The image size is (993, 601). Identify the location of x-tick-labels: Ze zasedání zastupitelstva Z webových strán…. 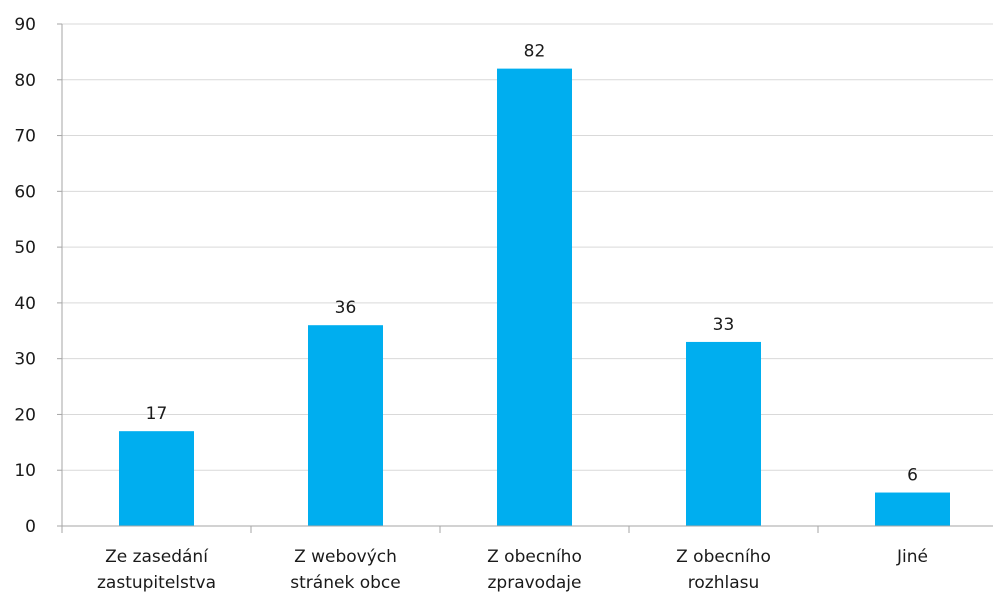
(512, 570).